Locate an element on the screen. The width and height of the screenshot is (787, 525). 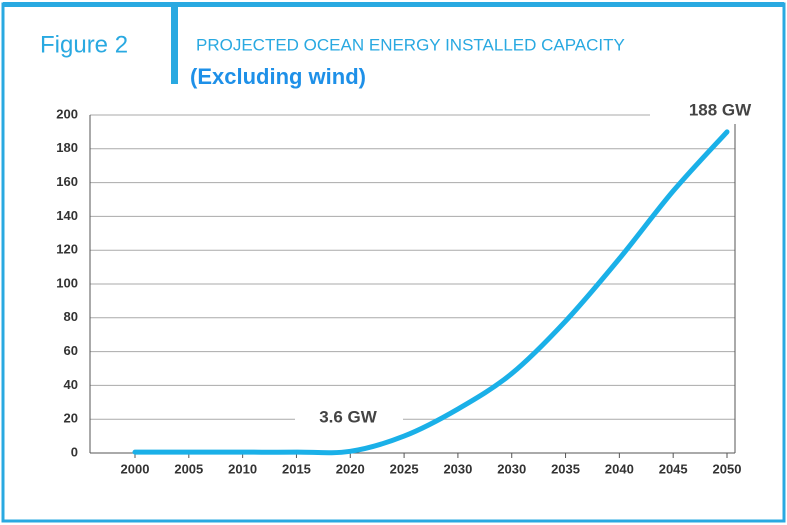
x-tick-label: 2045 is located at coordinates (673, 468).